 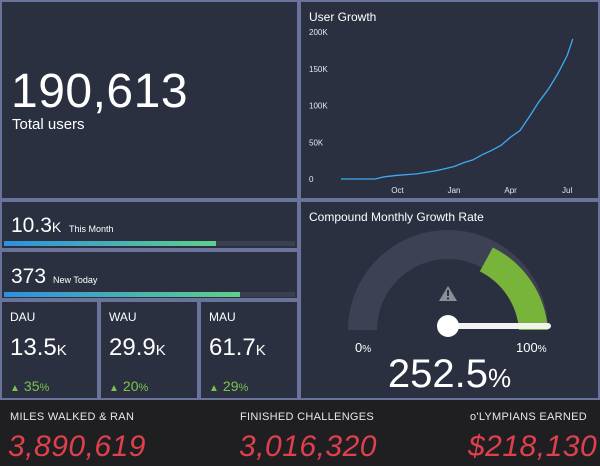 I want to click on gauge-needle-pivot, so click(x=448, y=326).